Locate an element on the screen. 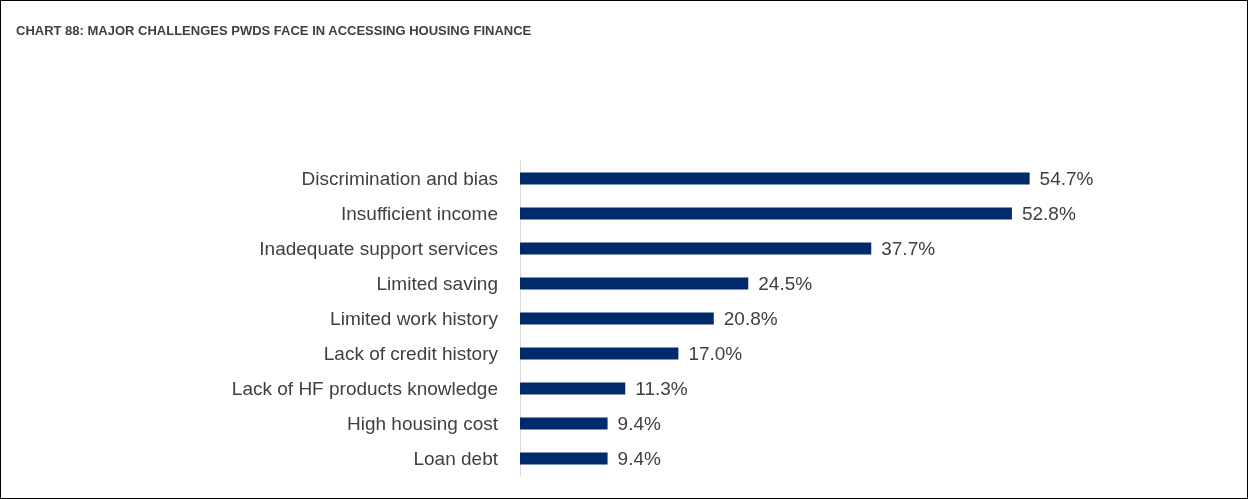  data-label: 11.3% is located at coordinates (661, 388).